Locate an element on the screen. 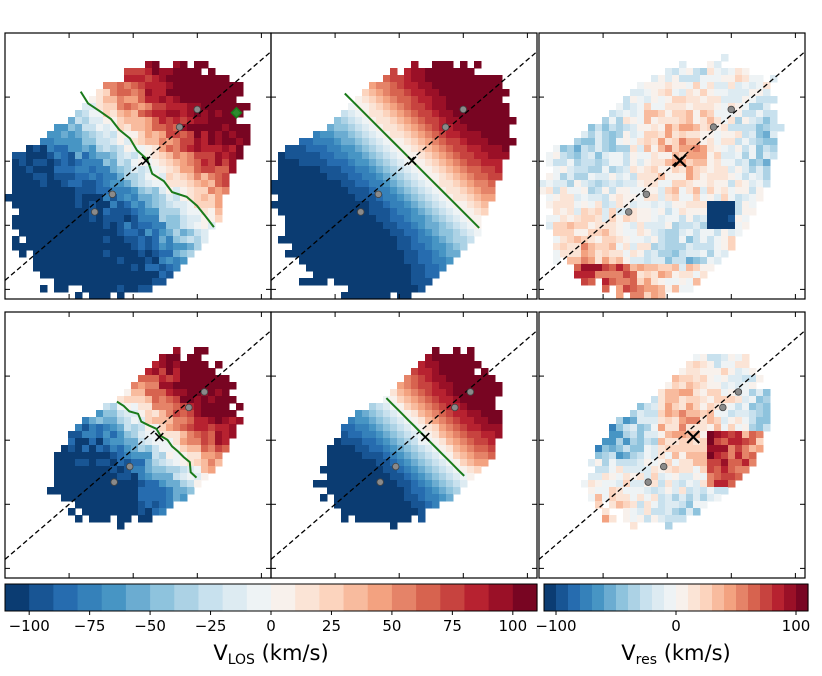 The width and height of the screenshot is (822, 676). colorbar-tick-label: −100 is located at coordinates (29, 626).